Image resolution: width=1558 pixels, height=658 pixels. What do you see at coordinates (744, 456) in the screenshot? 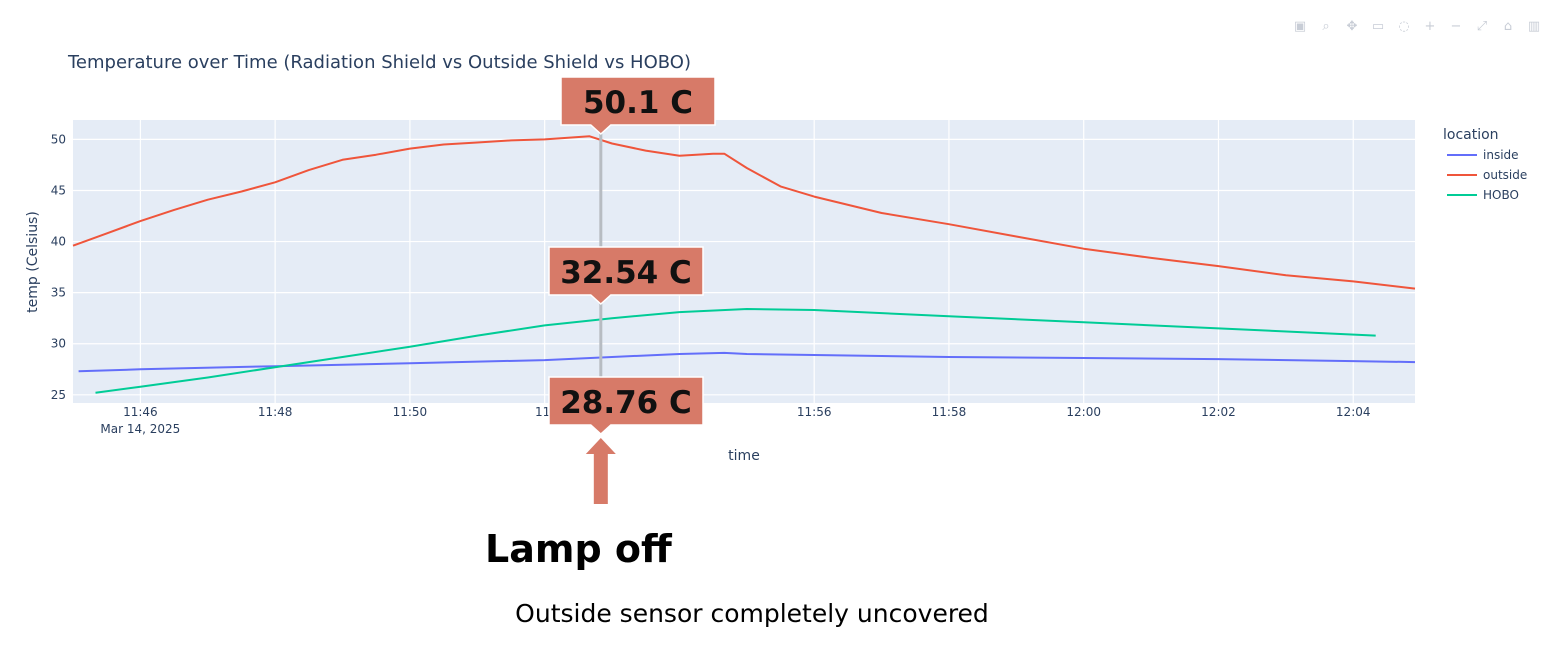
I see `x-axis-label: time` at bounding box center [744, 456].